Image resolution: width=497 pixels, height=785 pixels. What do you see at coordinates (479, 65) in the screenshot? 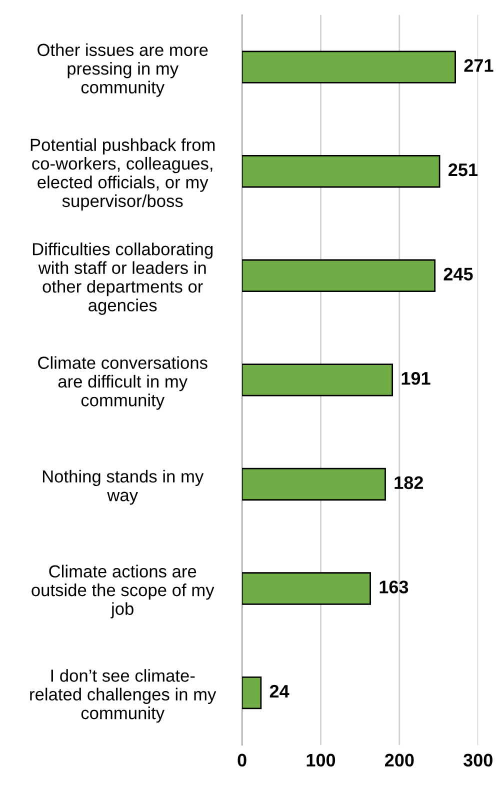
I see `data-label: 271` at bounding box center [479, 65].